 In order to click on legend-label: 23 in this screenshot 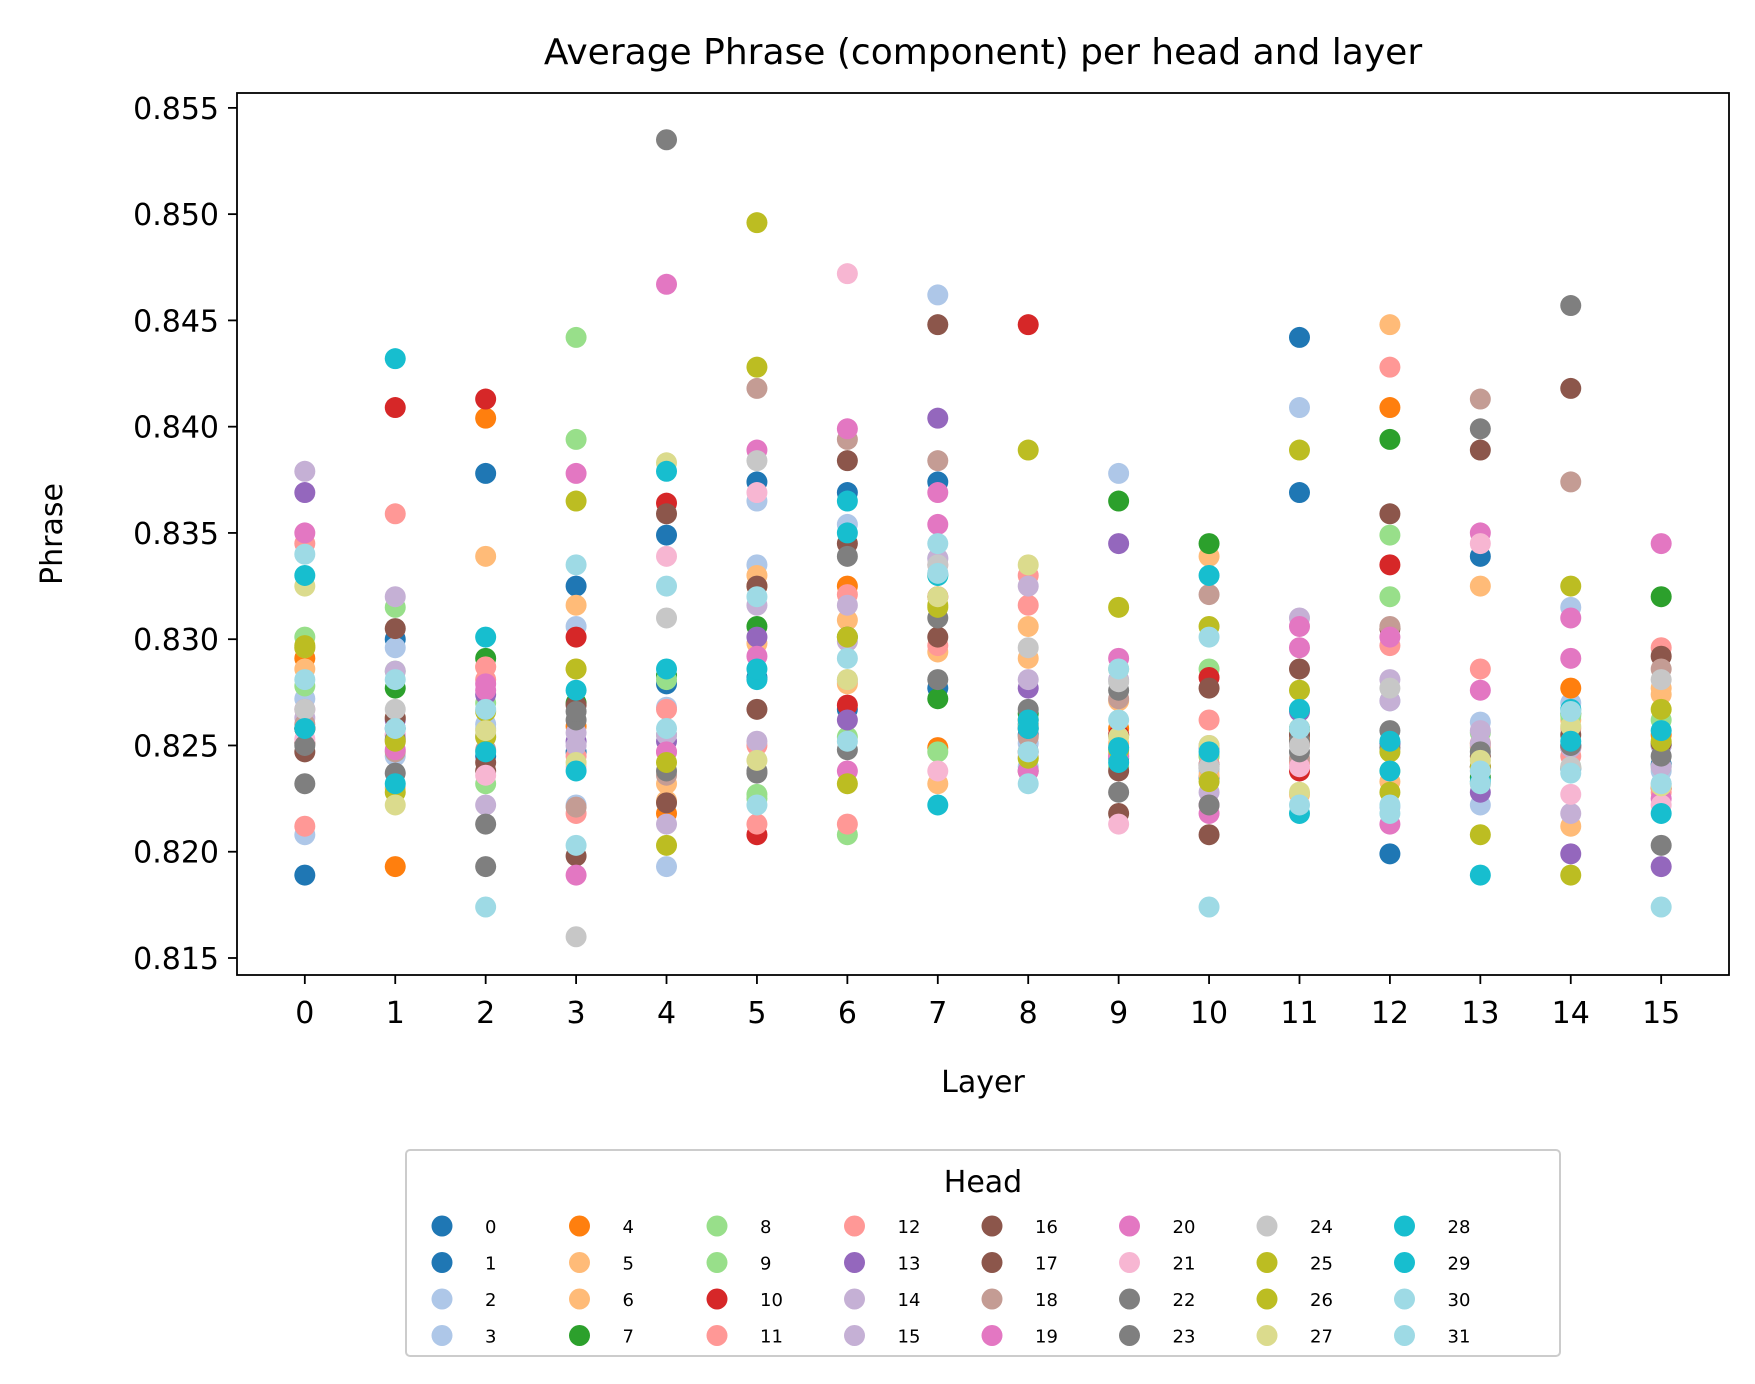, I will do `click(1184, 1337)`.